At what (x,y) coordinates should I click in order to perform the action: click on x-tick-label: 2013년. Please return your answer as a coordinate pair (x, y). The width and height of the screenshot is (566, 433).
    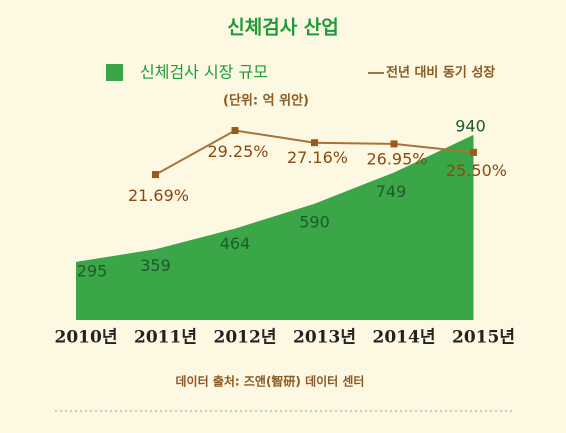
    Looking at the image, I should click on (324, 338).